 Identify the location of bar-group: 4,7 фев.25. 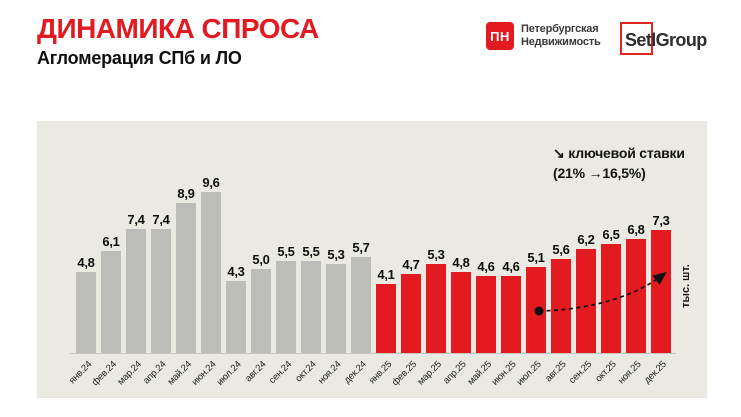
(405, 322).